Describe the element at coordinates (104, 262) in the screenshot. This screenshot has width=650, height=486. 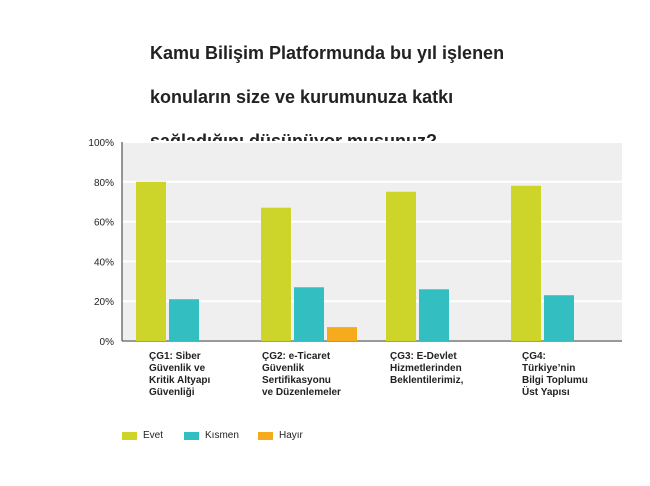
I see `y-tick-label: 40%` at that location.